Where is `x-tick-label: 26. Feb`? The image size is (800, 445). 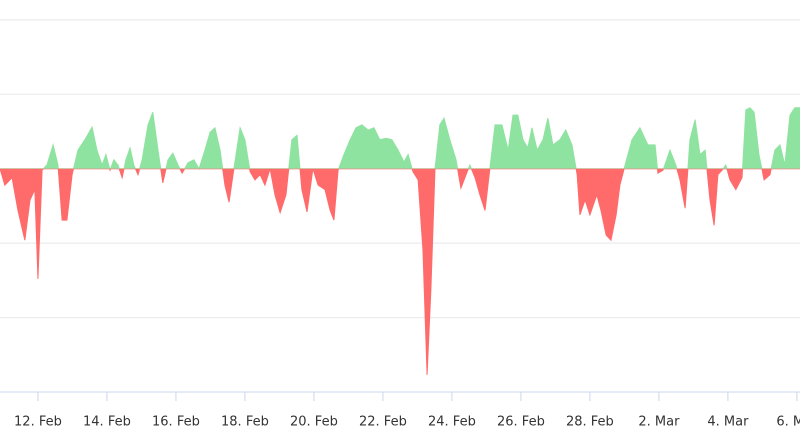 x-tick-label: 26. Feb is located at coordinates (521, 422).